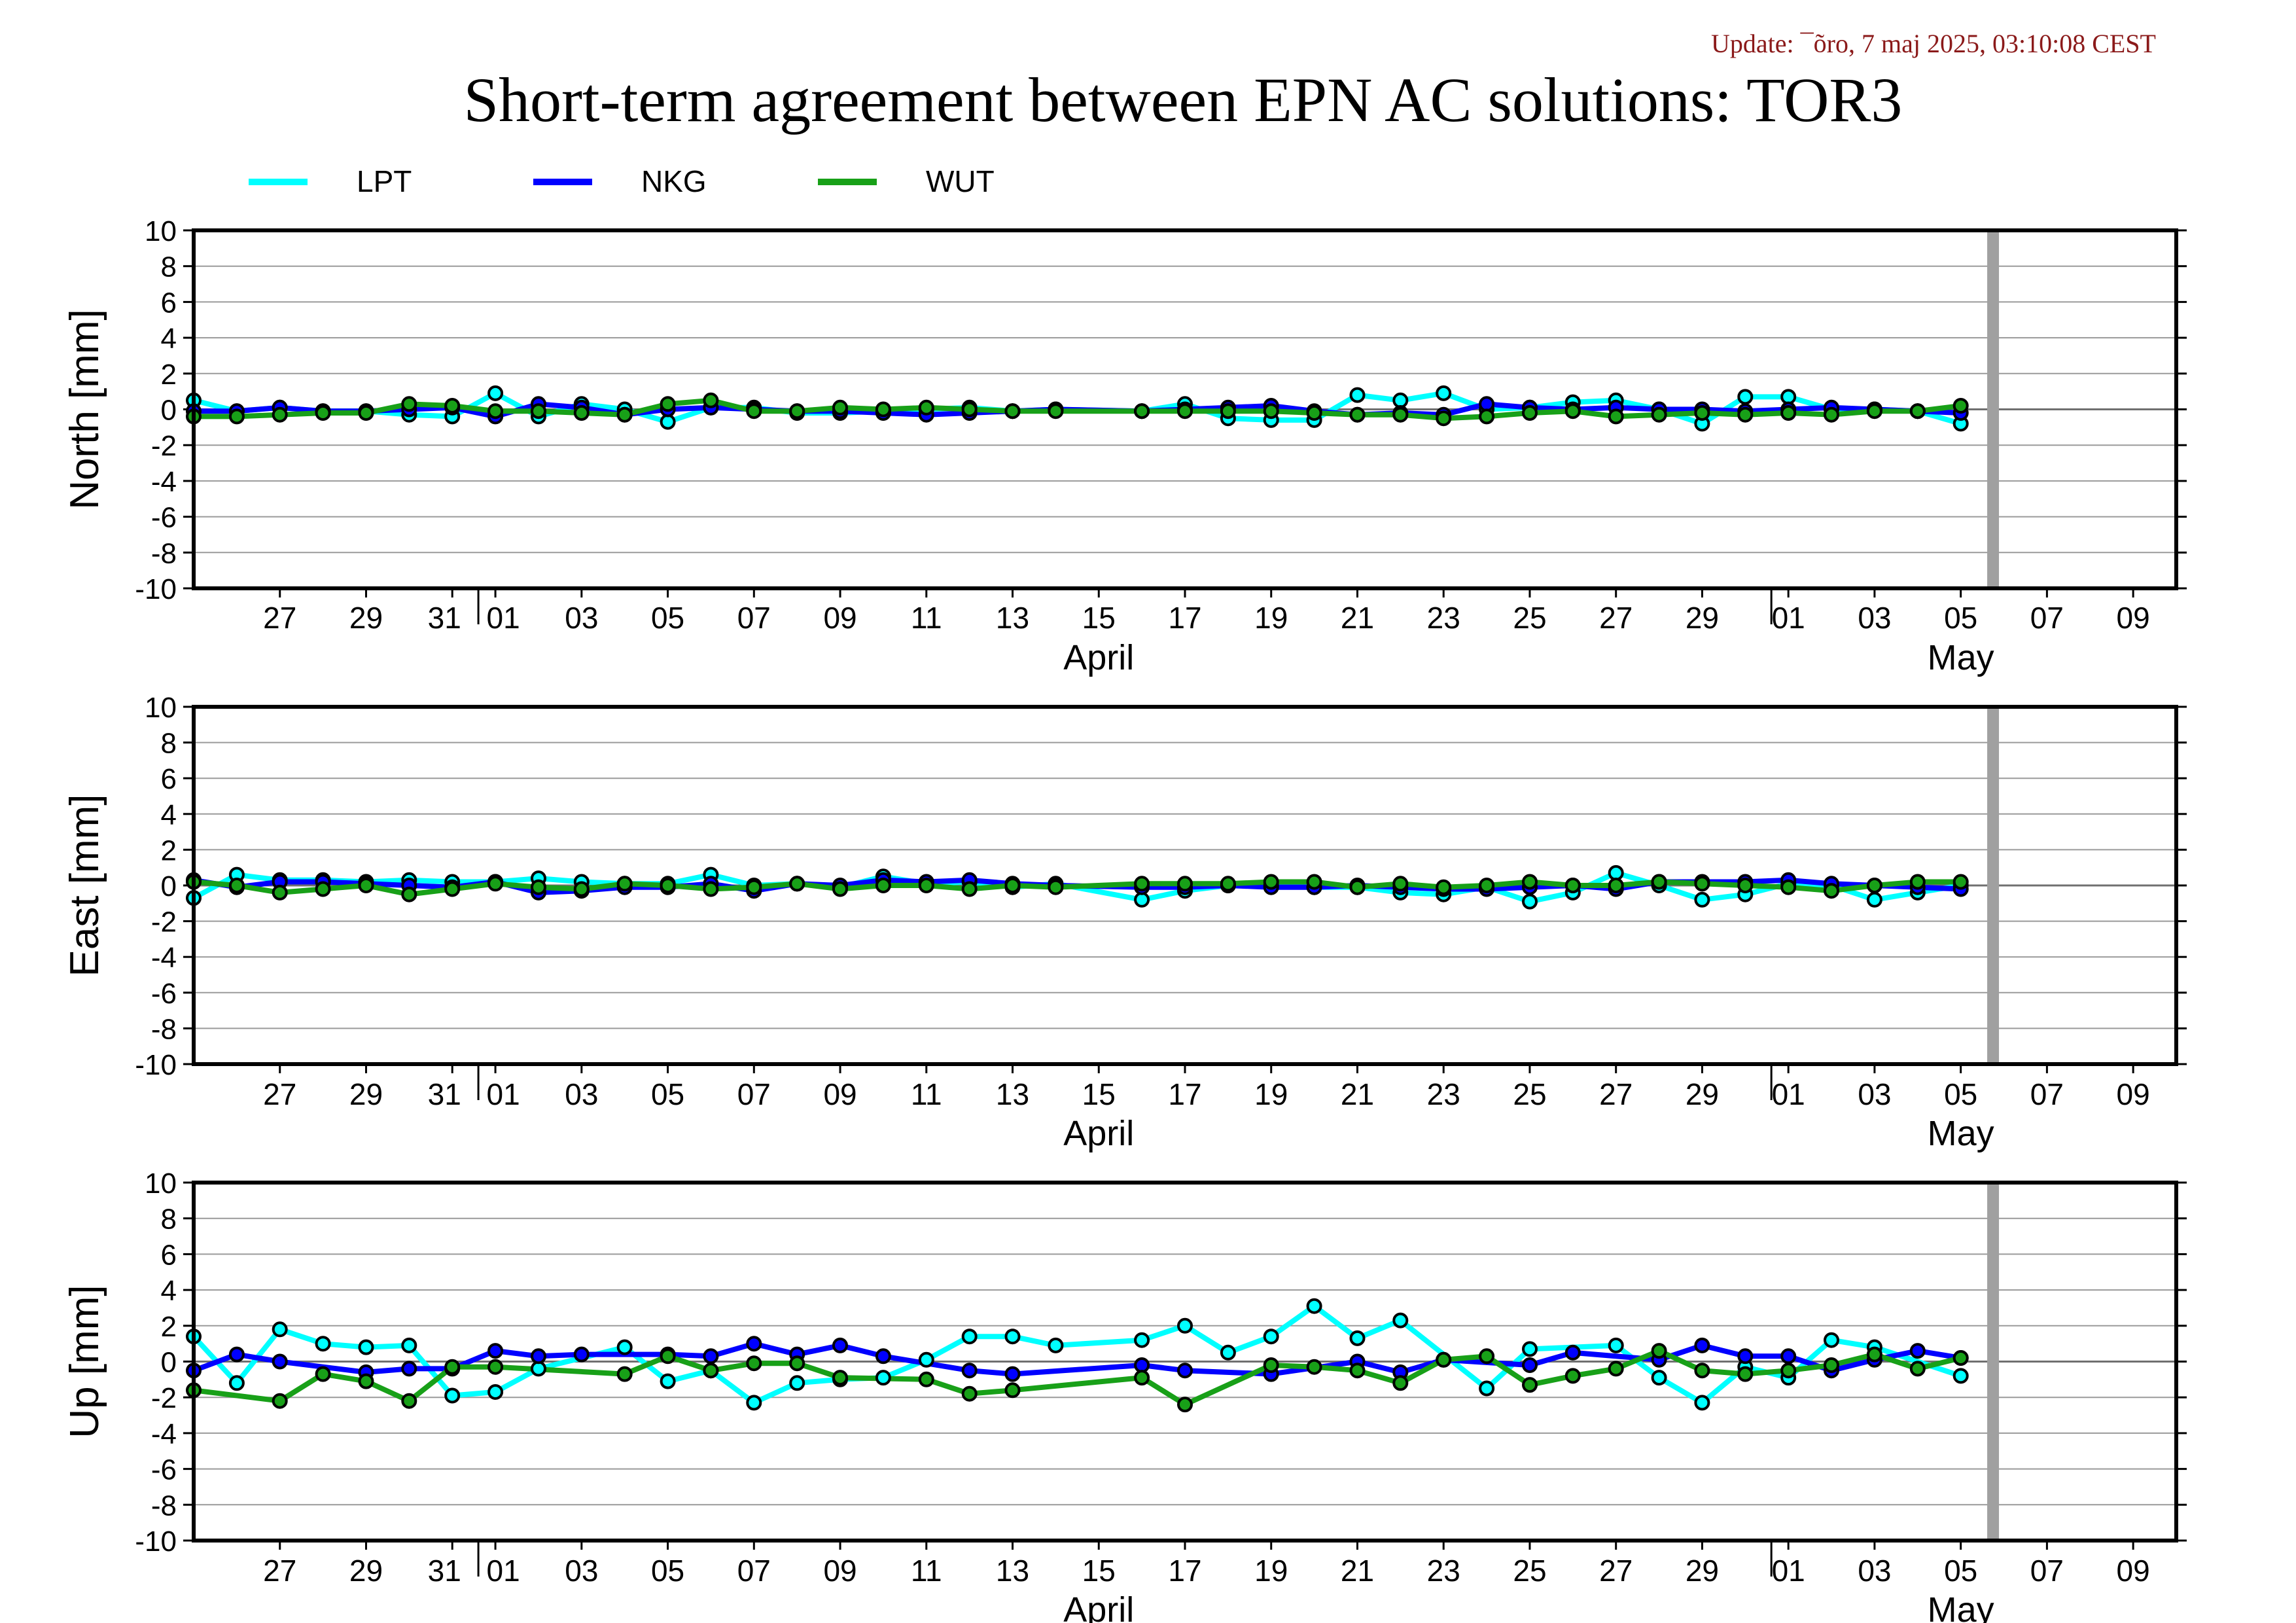  Describe the element at coordinates (444, 1094) in the screenshot. I see `x-tick-label: 31` at that location.